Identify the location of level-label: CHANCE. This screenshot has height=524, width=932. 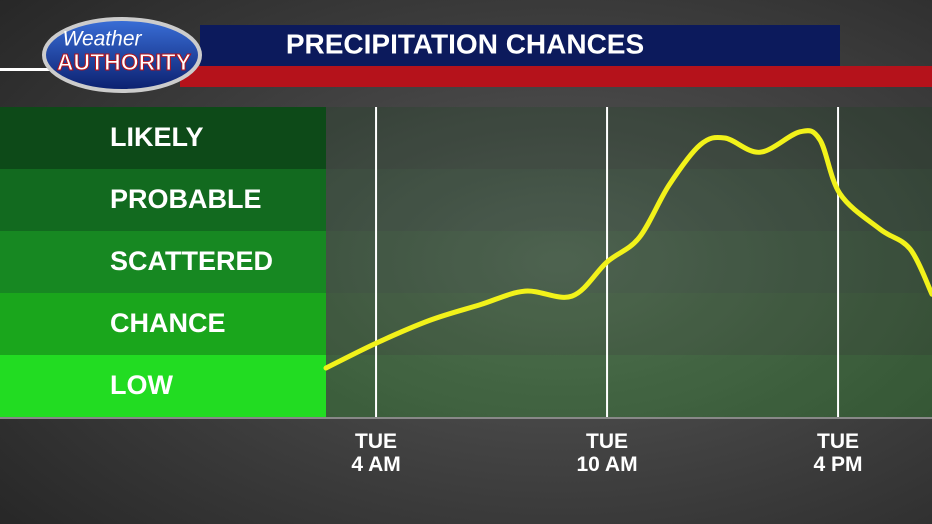
(168, 323).